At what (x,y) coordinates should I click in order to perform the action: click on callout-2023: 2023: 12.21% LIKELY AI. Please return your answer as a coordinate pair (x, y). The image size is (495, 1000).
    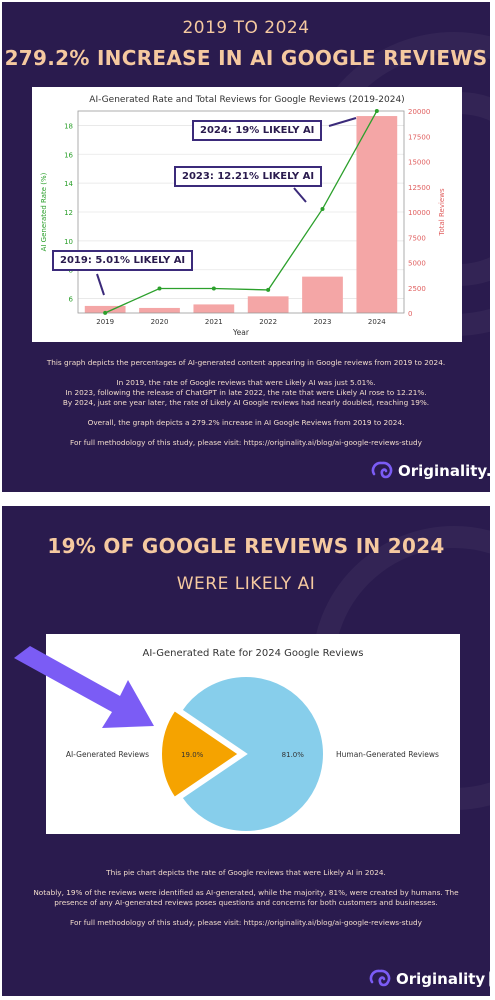
    Looking at the image, I should click on (248, 176).